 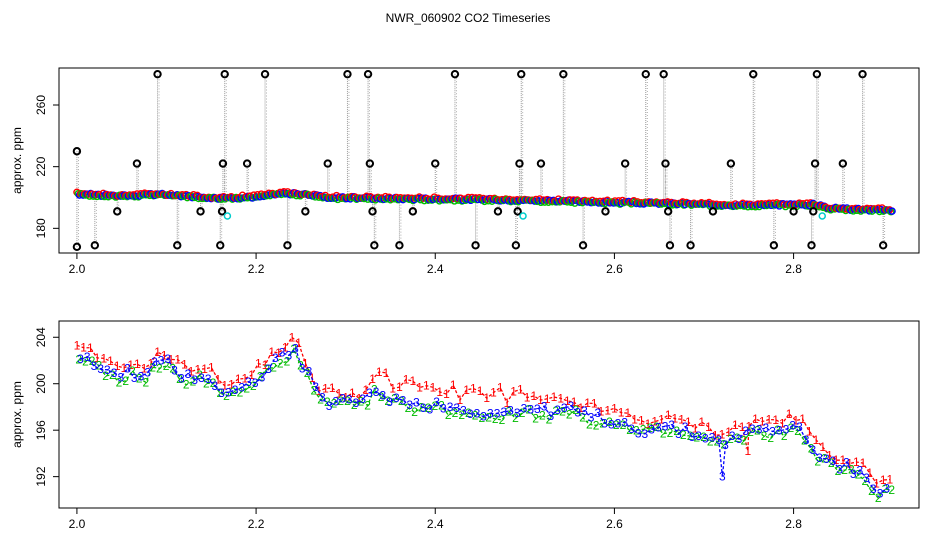 What do you see at coordinates (17, 414) in the screenshot?
I see `detail-y-axis-label: approx. ppm` at bounding box center [17, 414].